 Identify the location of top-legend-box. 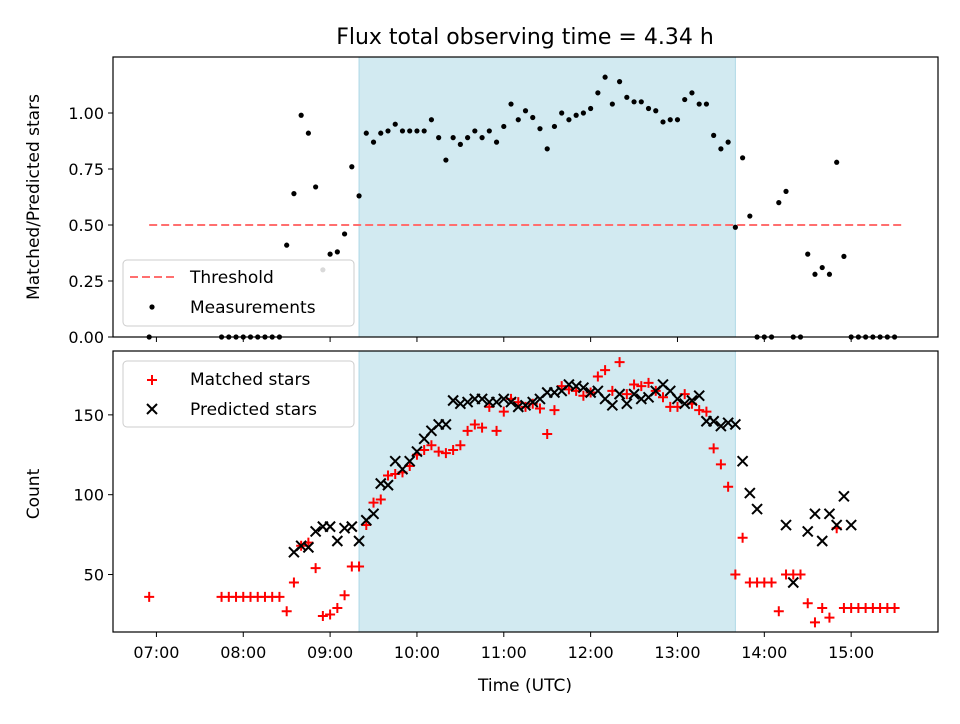
(238, 293).